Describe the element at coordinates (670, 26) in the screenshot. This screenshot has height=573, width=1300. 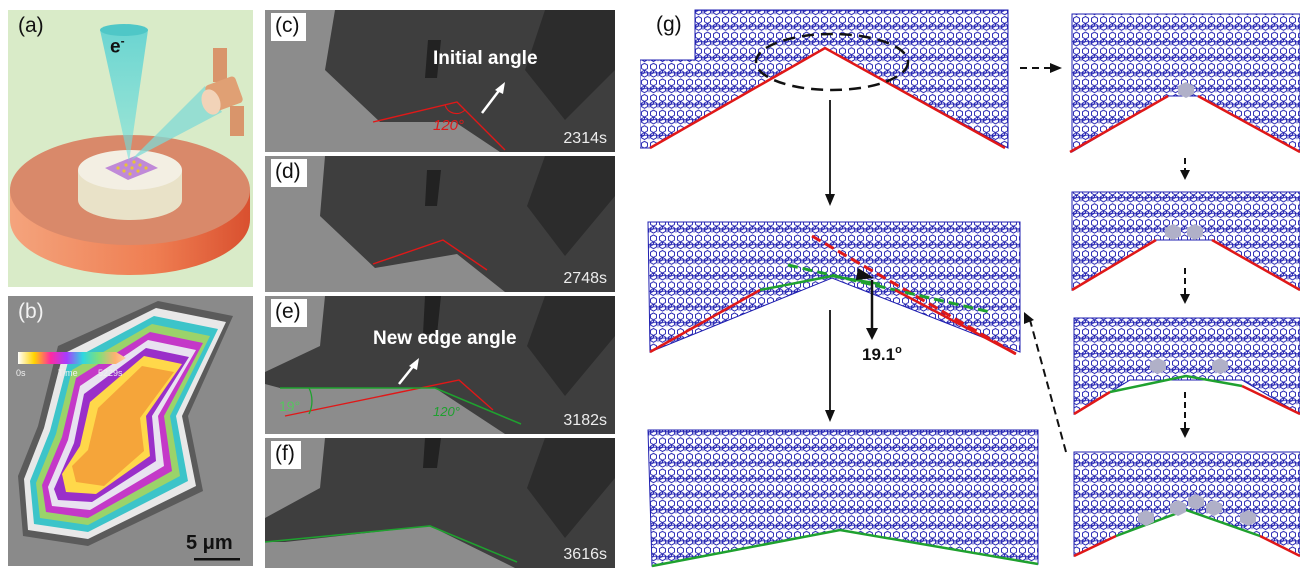
I see `panel-label-g: (g)` at that location.